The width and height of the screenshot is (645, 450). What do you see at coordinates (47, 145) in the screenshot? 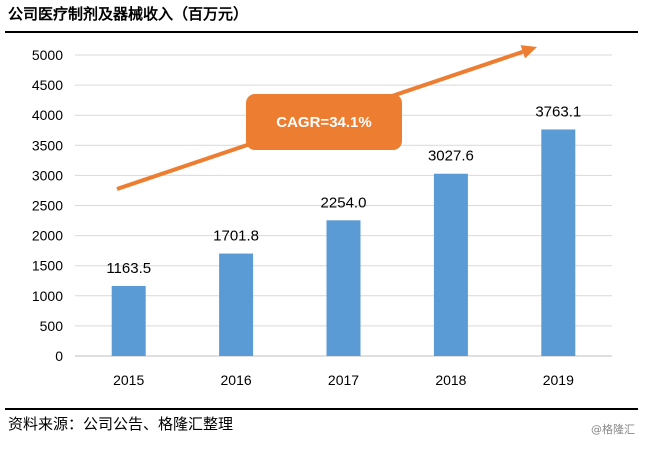
I see `y-tick-label: 3500` at bounding box center [47, 145].